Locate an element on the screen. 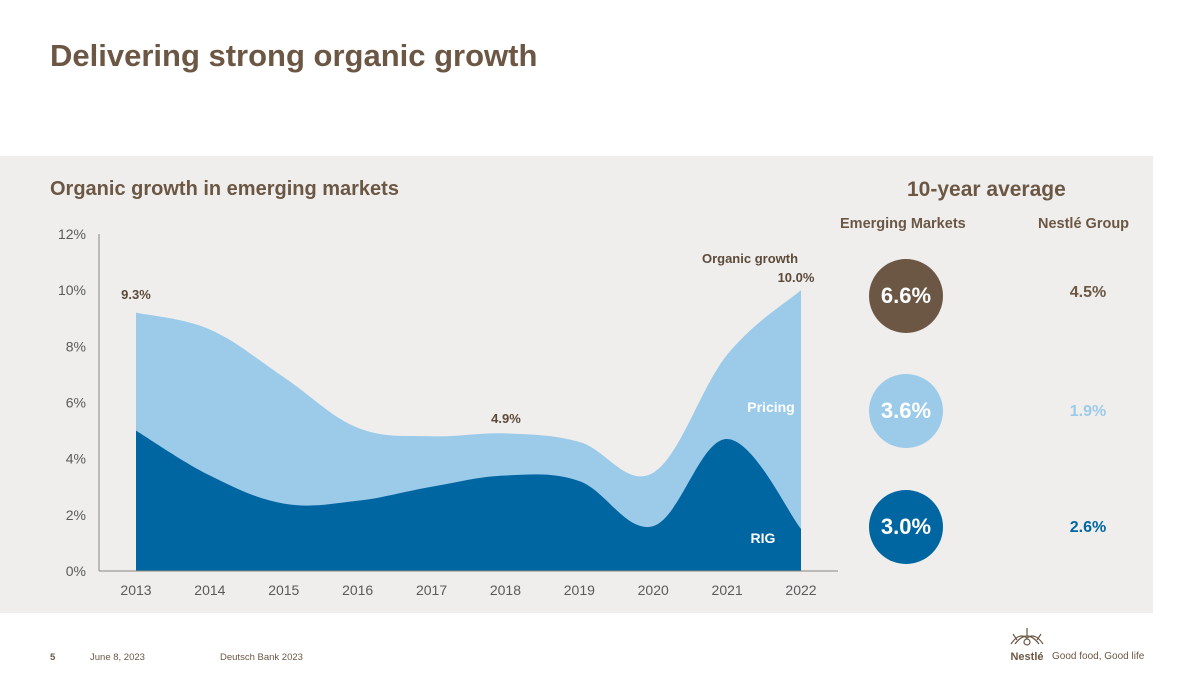  organic-growth-label: Organic growth is located at coordinates (750, 258).